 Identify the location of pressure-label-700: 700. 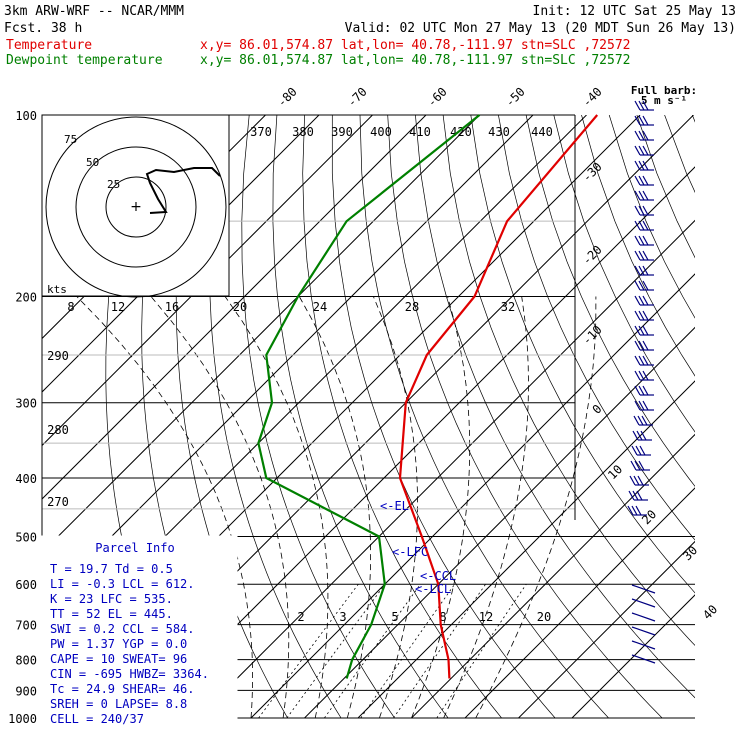
(26, 626).